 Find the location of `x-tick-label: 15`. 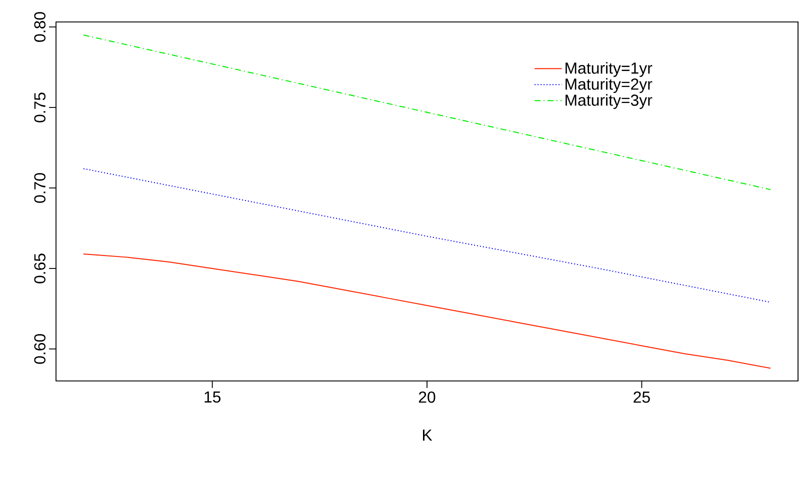

x-tick-label: 15 is located at coordinates (212, 397).